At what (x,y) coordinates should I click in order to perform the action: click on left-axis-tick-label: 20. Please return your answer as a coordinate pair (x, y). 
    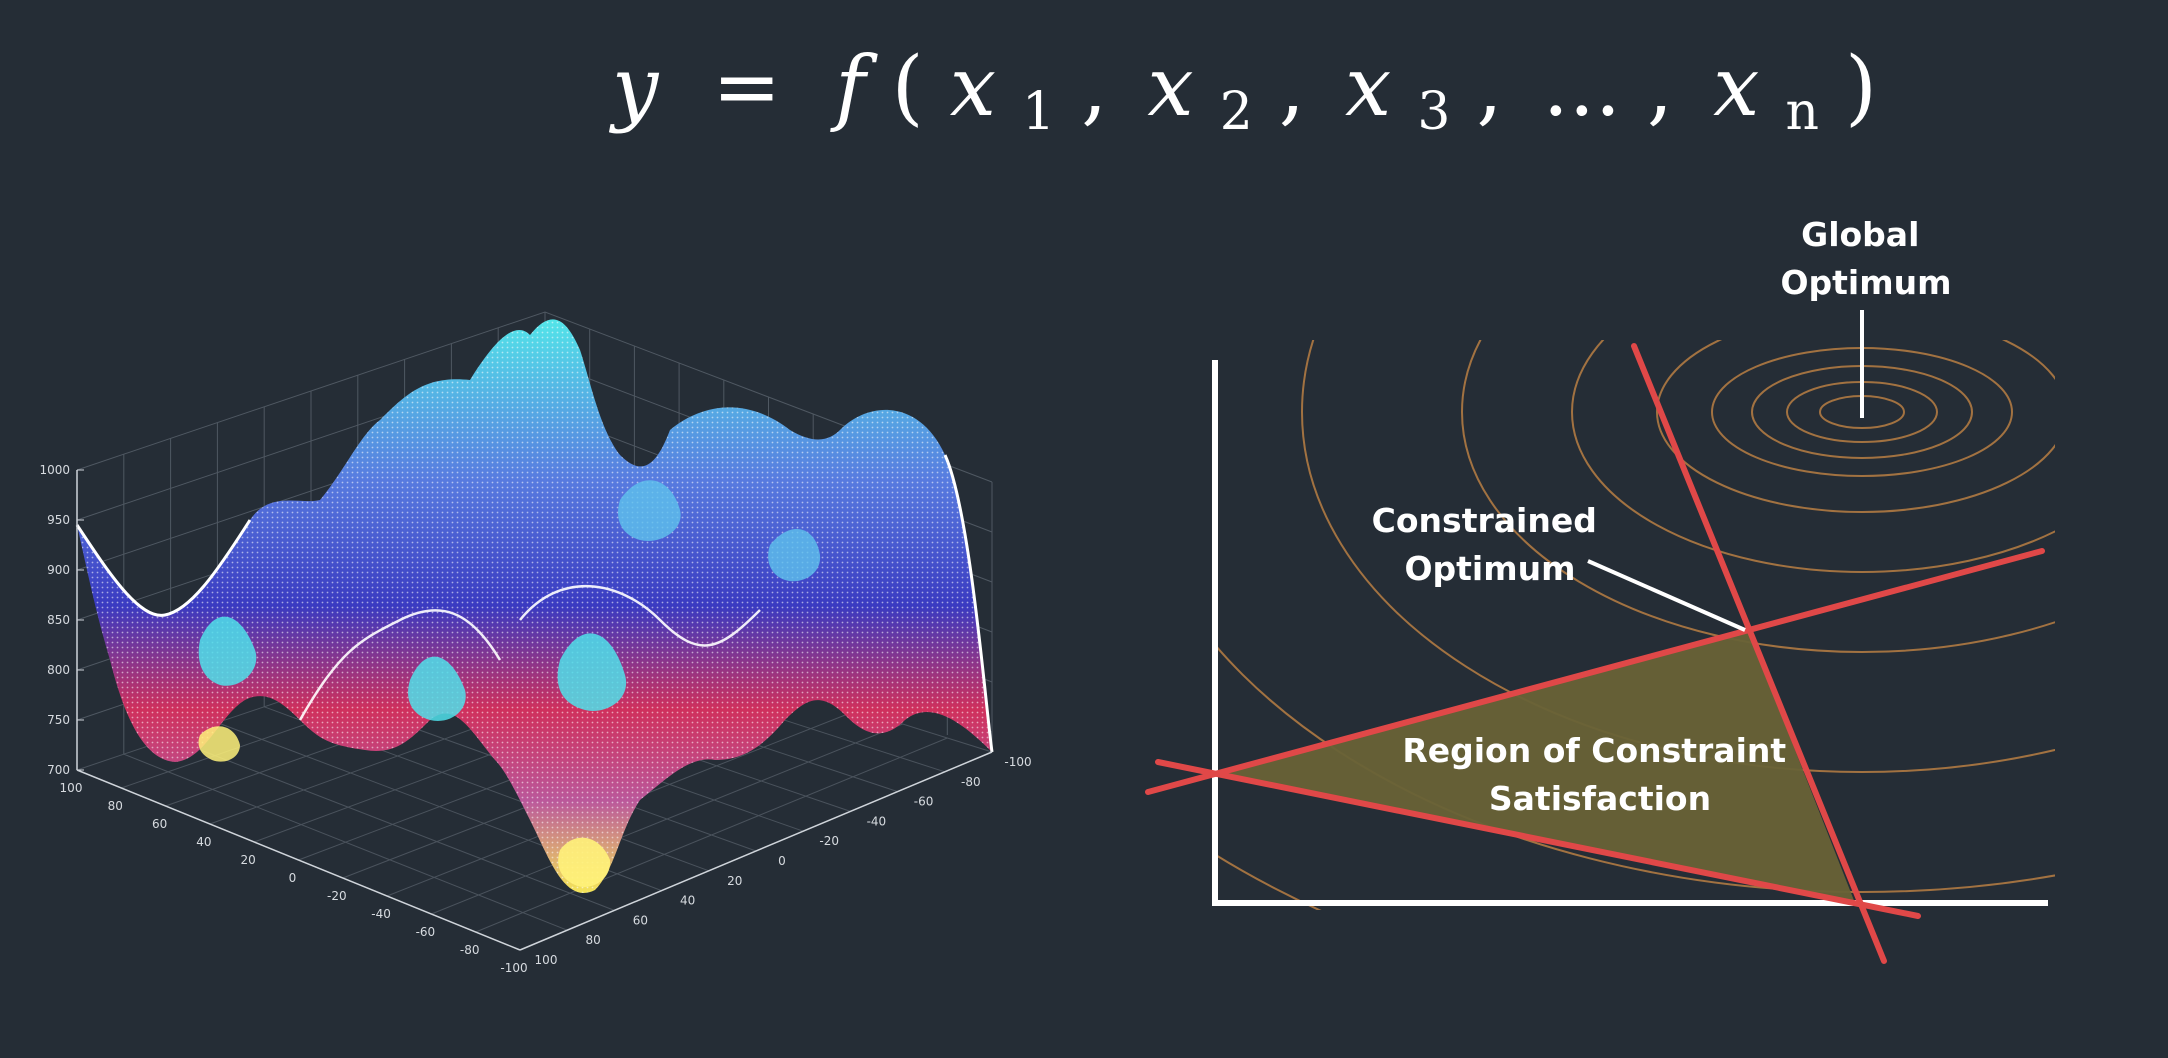
    Looking at the image, I should click on (248, 860).